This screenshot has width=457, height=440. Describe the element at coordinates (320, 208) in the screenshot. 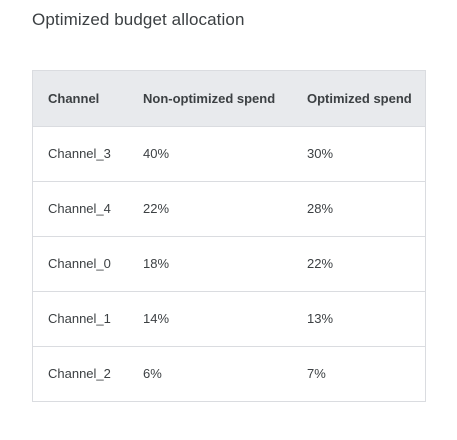

I see `optimized-spend-cell: 28%` at that location.